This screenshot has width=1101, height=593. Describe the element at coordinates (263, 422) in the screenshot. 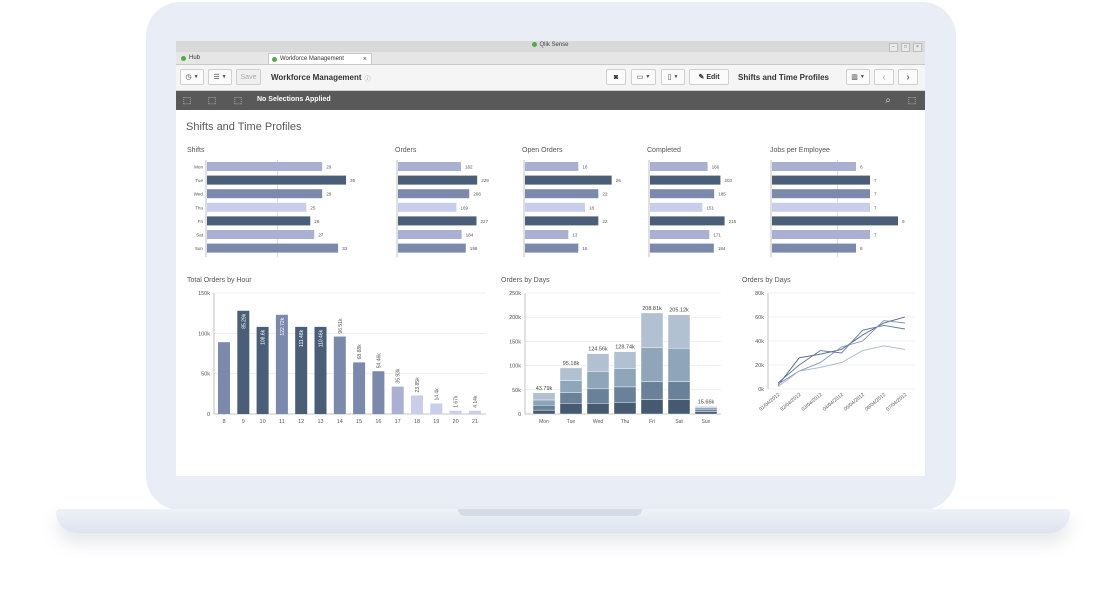

I see `x-tick-label: 10` at that location.